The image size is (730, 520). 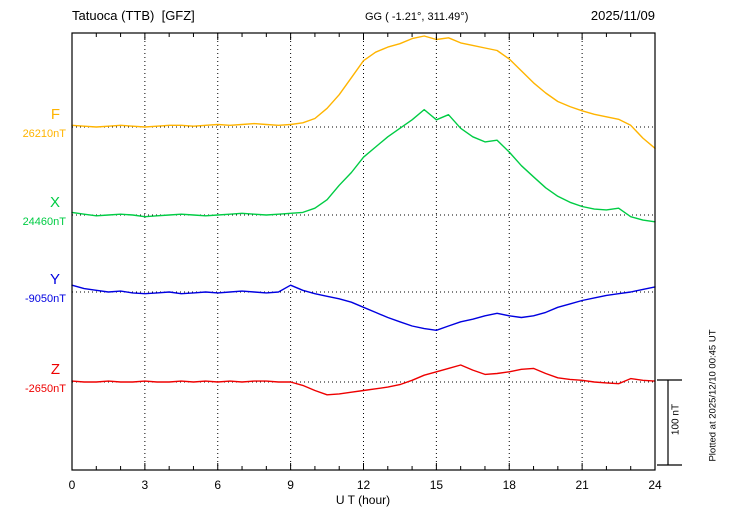 I want to click on scale-bar-label: 100 nT, so click(x=676, y=419).